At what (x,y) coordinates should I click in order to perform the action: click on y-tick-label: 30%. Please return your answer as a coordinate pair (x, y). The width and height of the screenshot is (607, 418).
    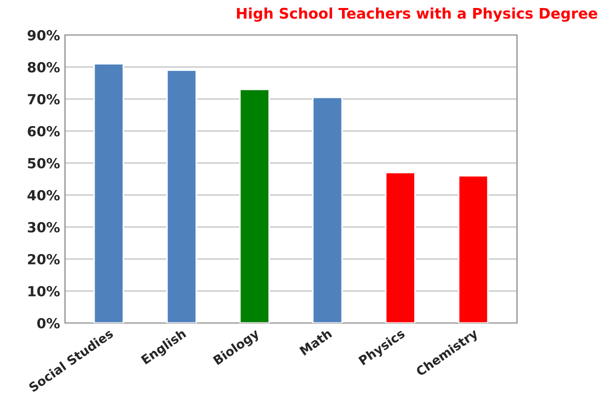
    Looking at the image, I should click on (44, 227).